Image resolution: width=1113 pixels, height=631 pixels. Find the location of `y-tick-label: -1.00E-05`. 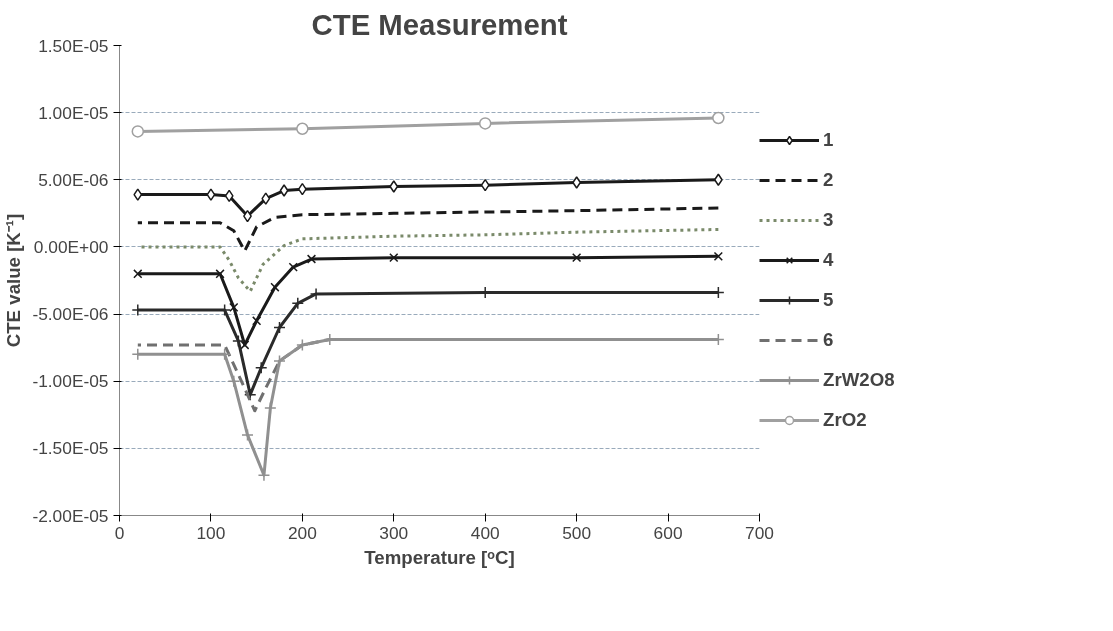

y-tick-label: -1.00E-05 is located at coordinates (70, 381).